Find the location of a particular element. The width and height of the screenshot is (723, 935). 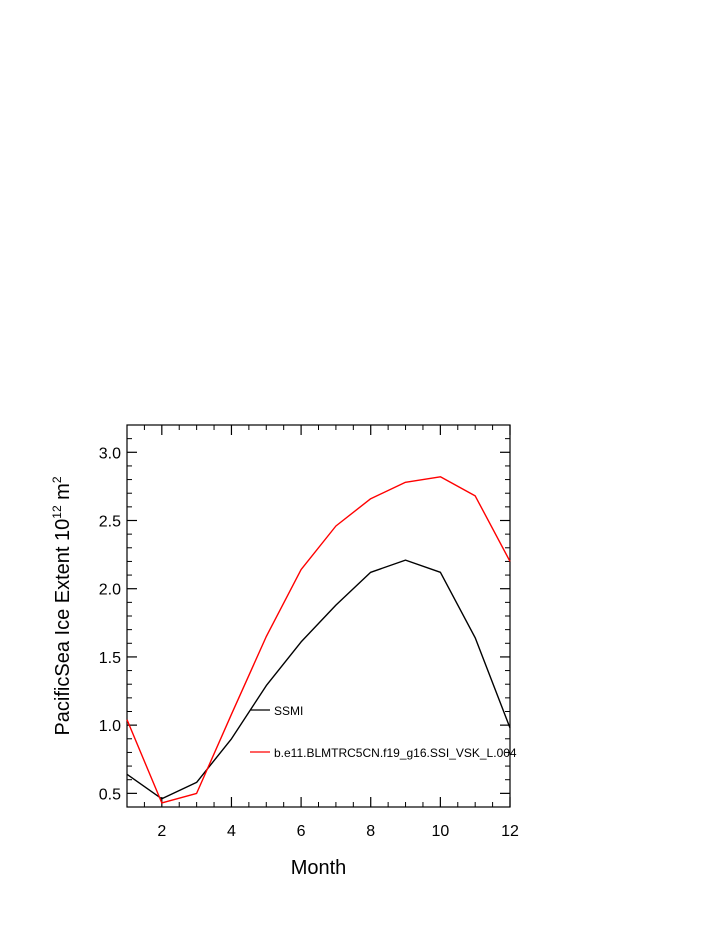

y-tick-labels: 0.5 1.0 1.5 2.0 2.5 3.0 is located at coordinates (110, 624).